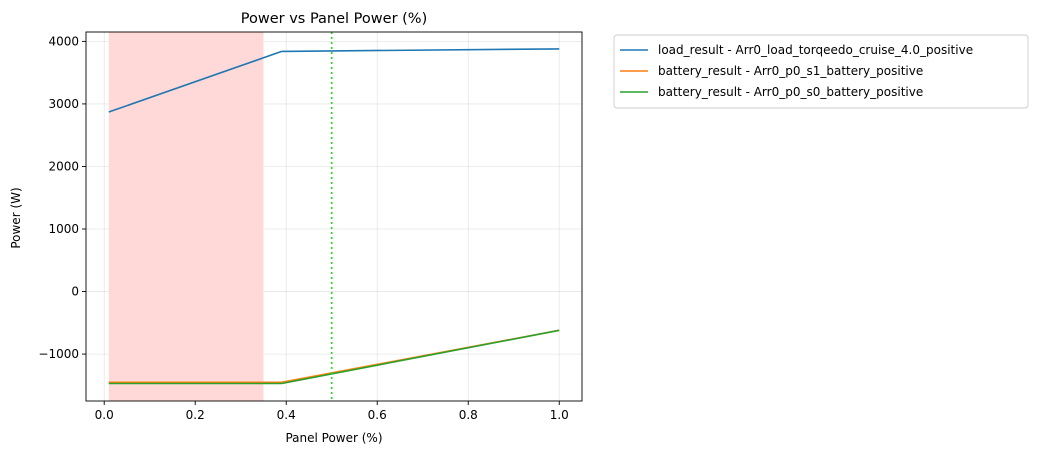 This screenshot has width=1038, height=455. What do you see at coordinates (16, 217) in the screenshot?
I see `y-axis-title: Power (W)` at bounding box center [16, 217].